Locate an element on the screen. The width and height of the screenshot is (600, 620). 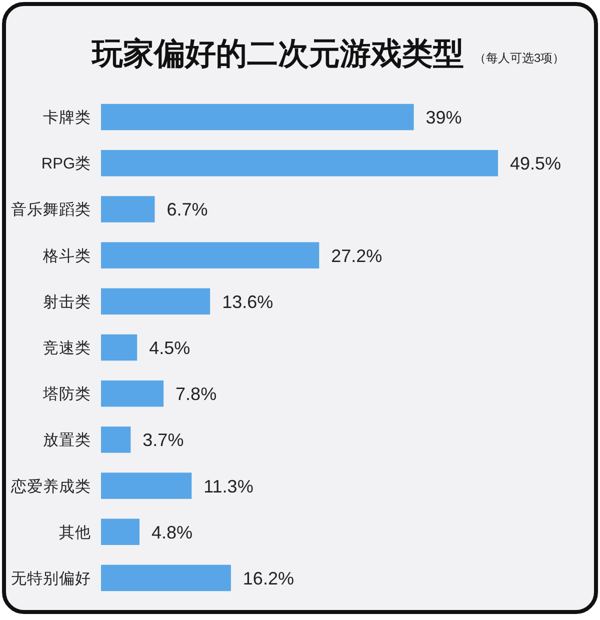
y-tick-label: 无特别偏好 is located at coordinates (51, 578).